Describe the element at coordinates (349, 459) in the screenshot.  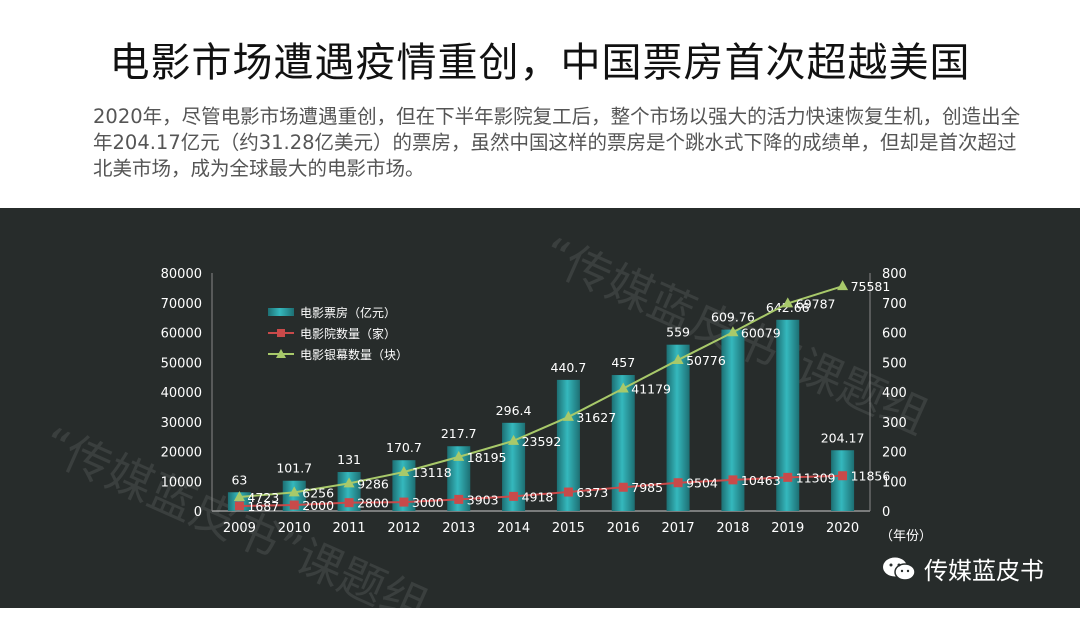
I see `bar-value-label: 131` at that location.